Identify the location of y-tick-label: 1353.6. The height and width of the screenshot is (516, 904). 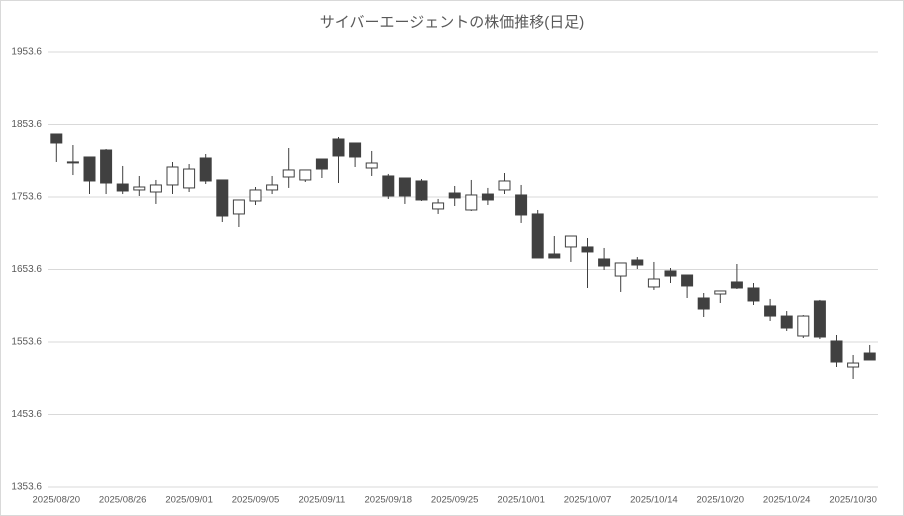
(26, 487).